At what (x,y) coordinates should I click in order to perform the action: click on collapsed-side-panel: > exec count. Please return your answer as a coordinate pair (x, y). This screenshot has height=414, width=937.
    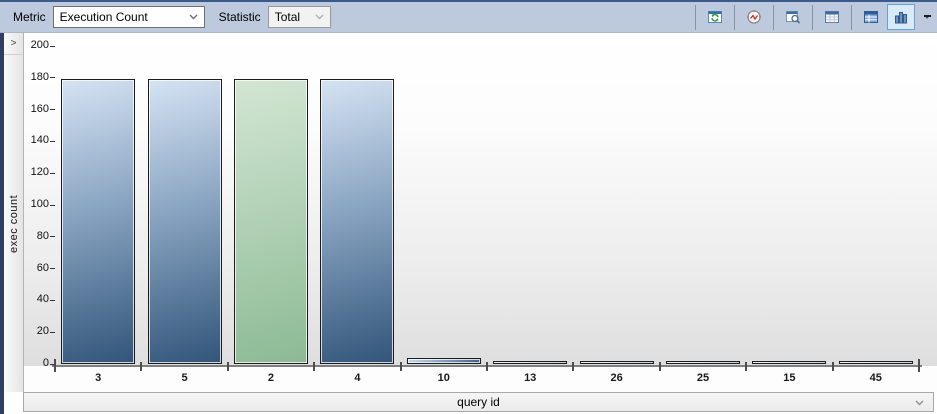
    Looking at the image, I should click on (14, 212).